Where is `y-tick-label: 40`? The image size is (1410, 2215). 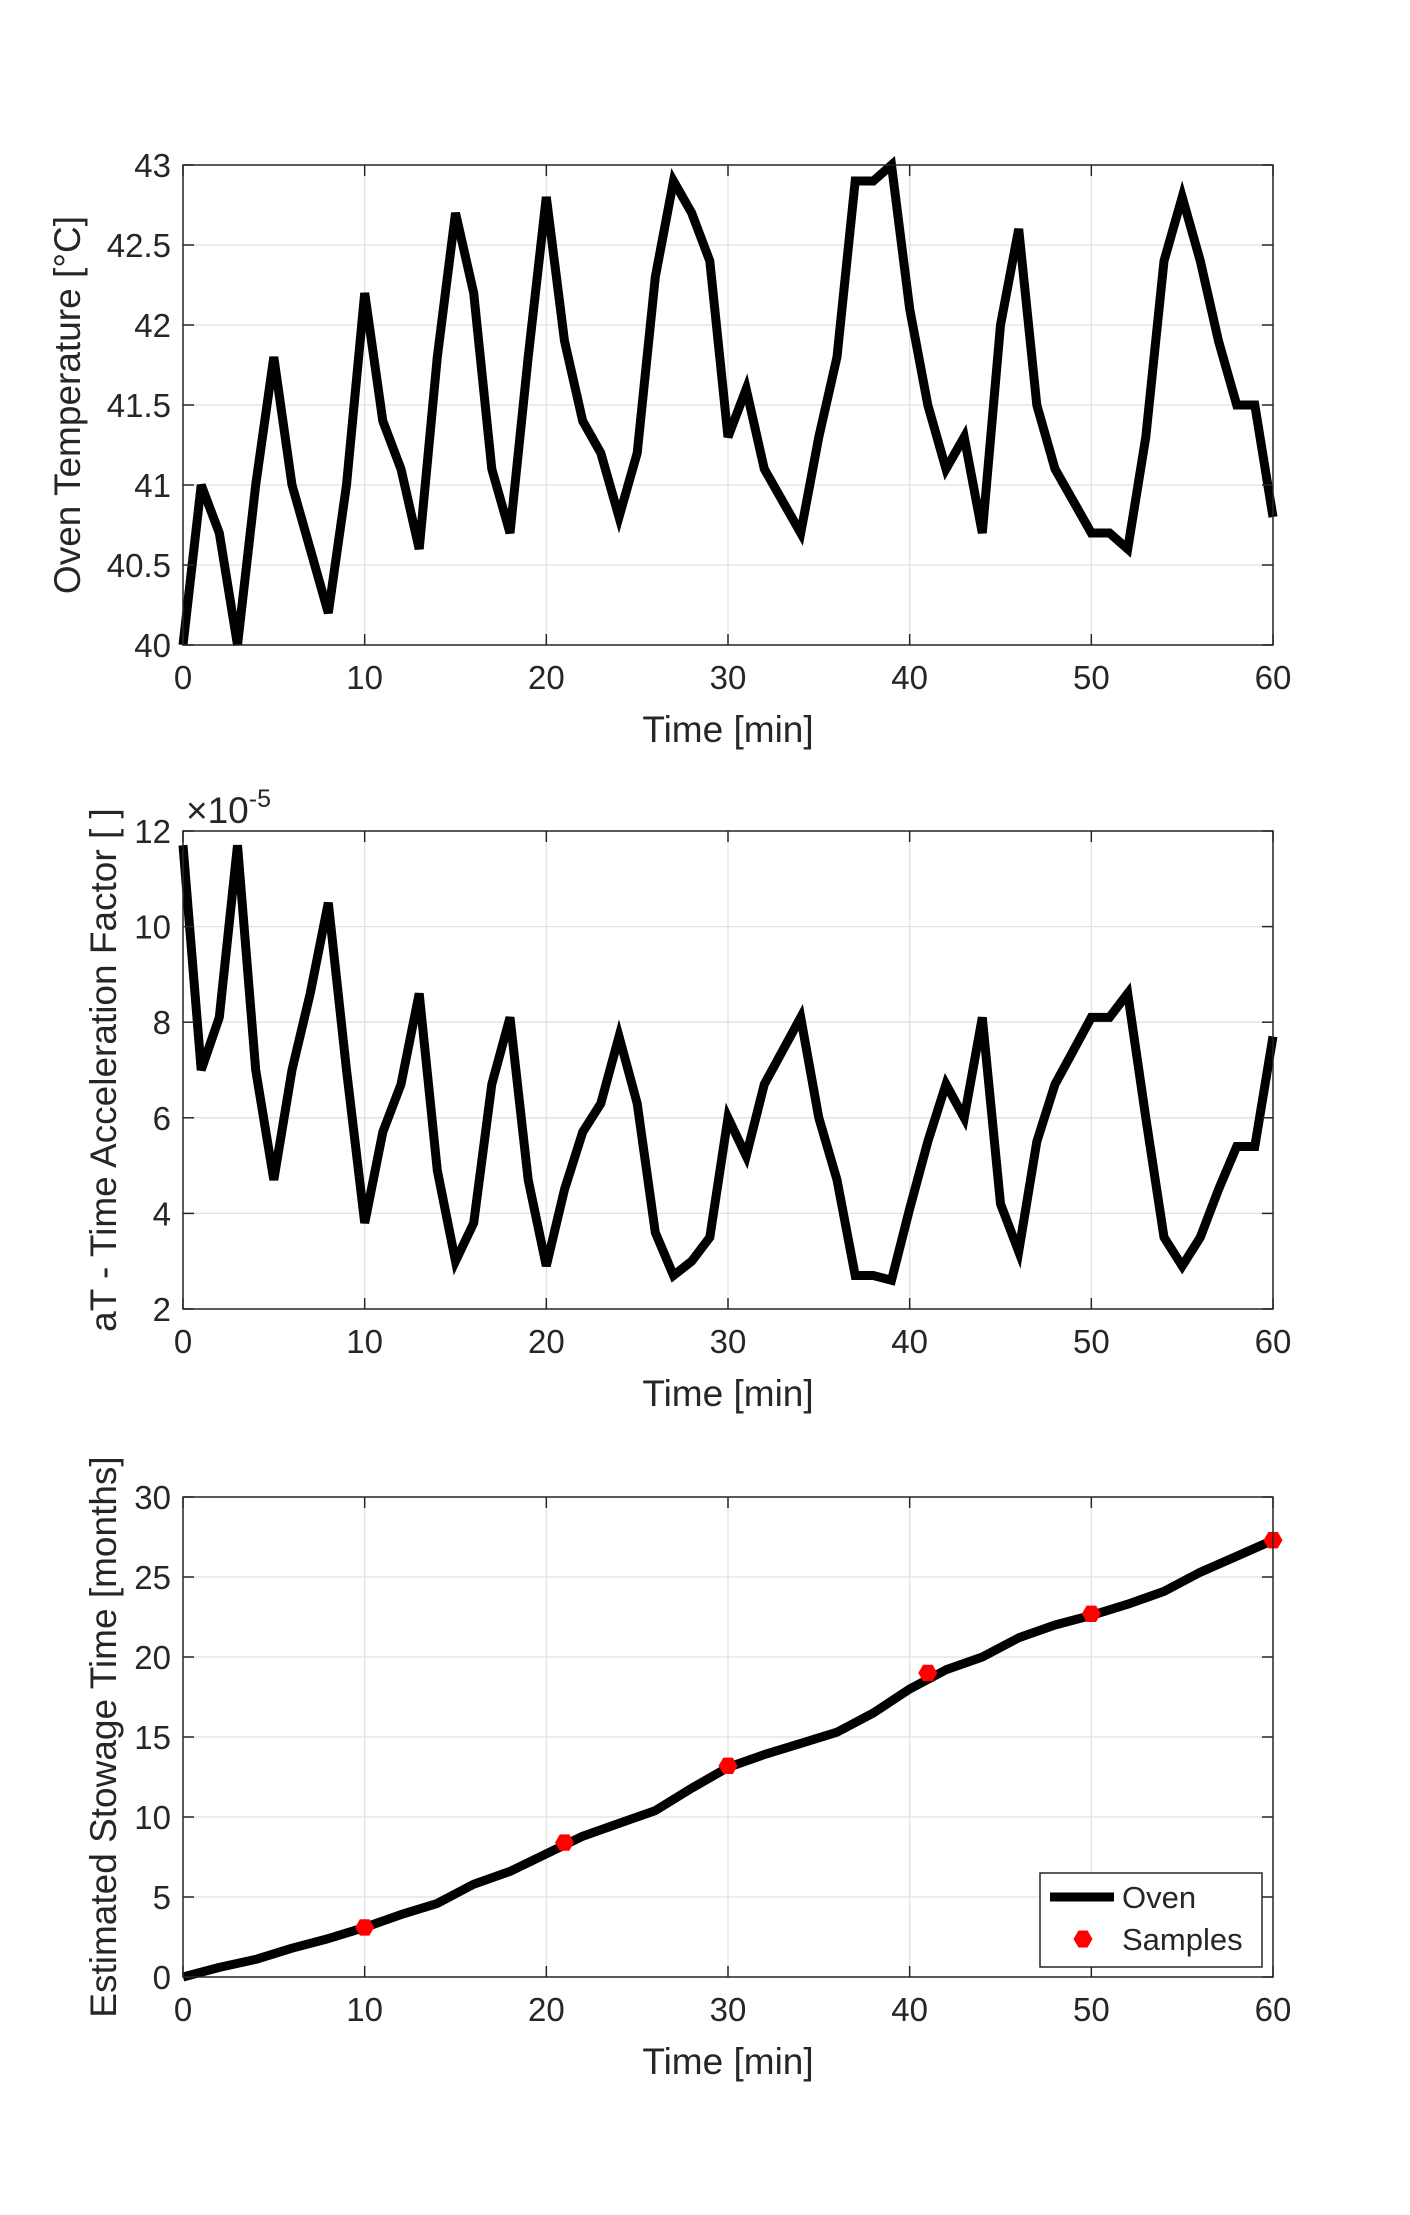 y-tick-label: 40 is located at coordinates (152, 645).